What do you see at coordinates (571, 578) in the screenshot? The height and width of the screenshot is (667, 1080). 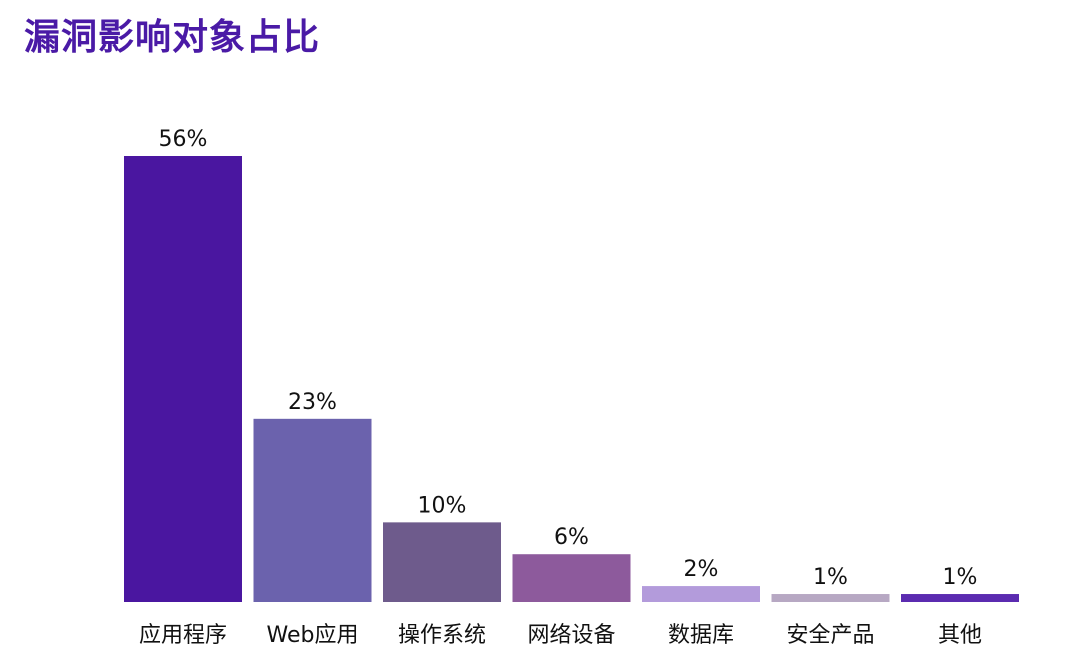 I see `bar-network-devices` at bounding box center [571, 578].